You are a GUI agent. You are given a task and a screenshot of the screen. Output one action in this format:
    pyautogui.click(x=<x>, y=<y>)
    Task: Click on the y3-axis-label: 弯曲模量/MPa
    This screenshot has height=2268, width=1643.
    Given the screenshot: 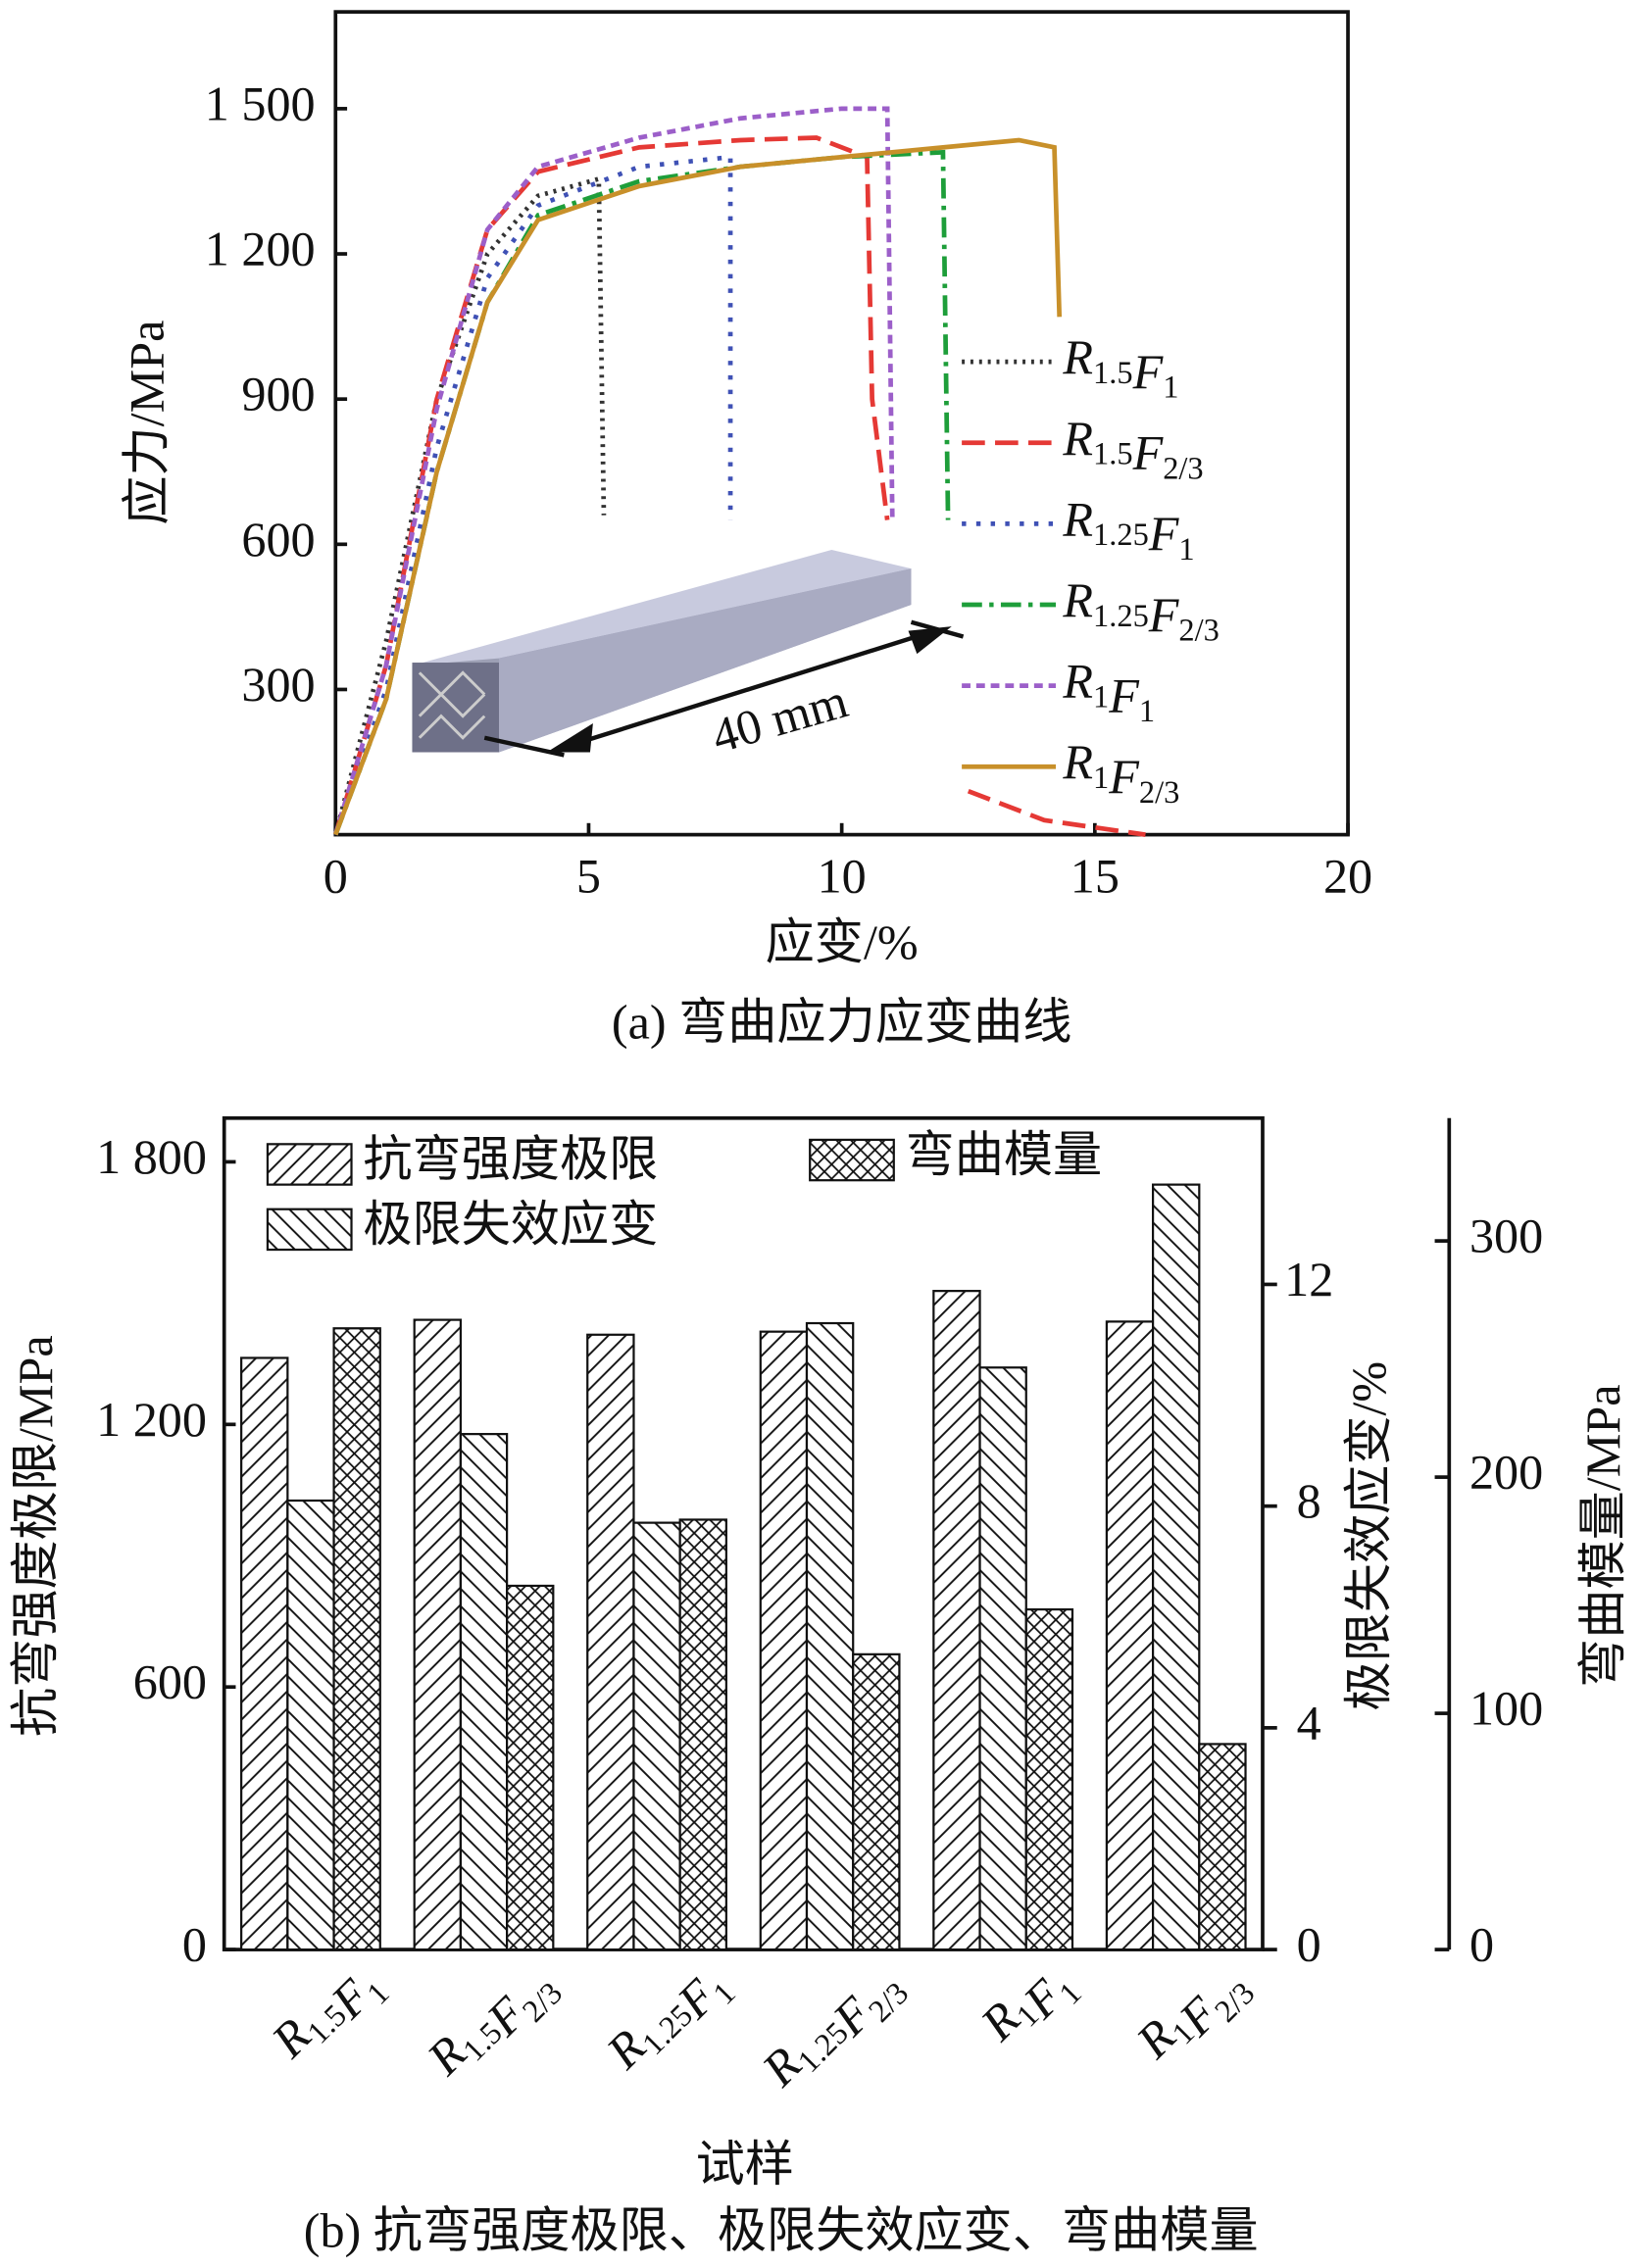 What is the action you would take?
    pyautogui.click(x=1603, y=1535)
    